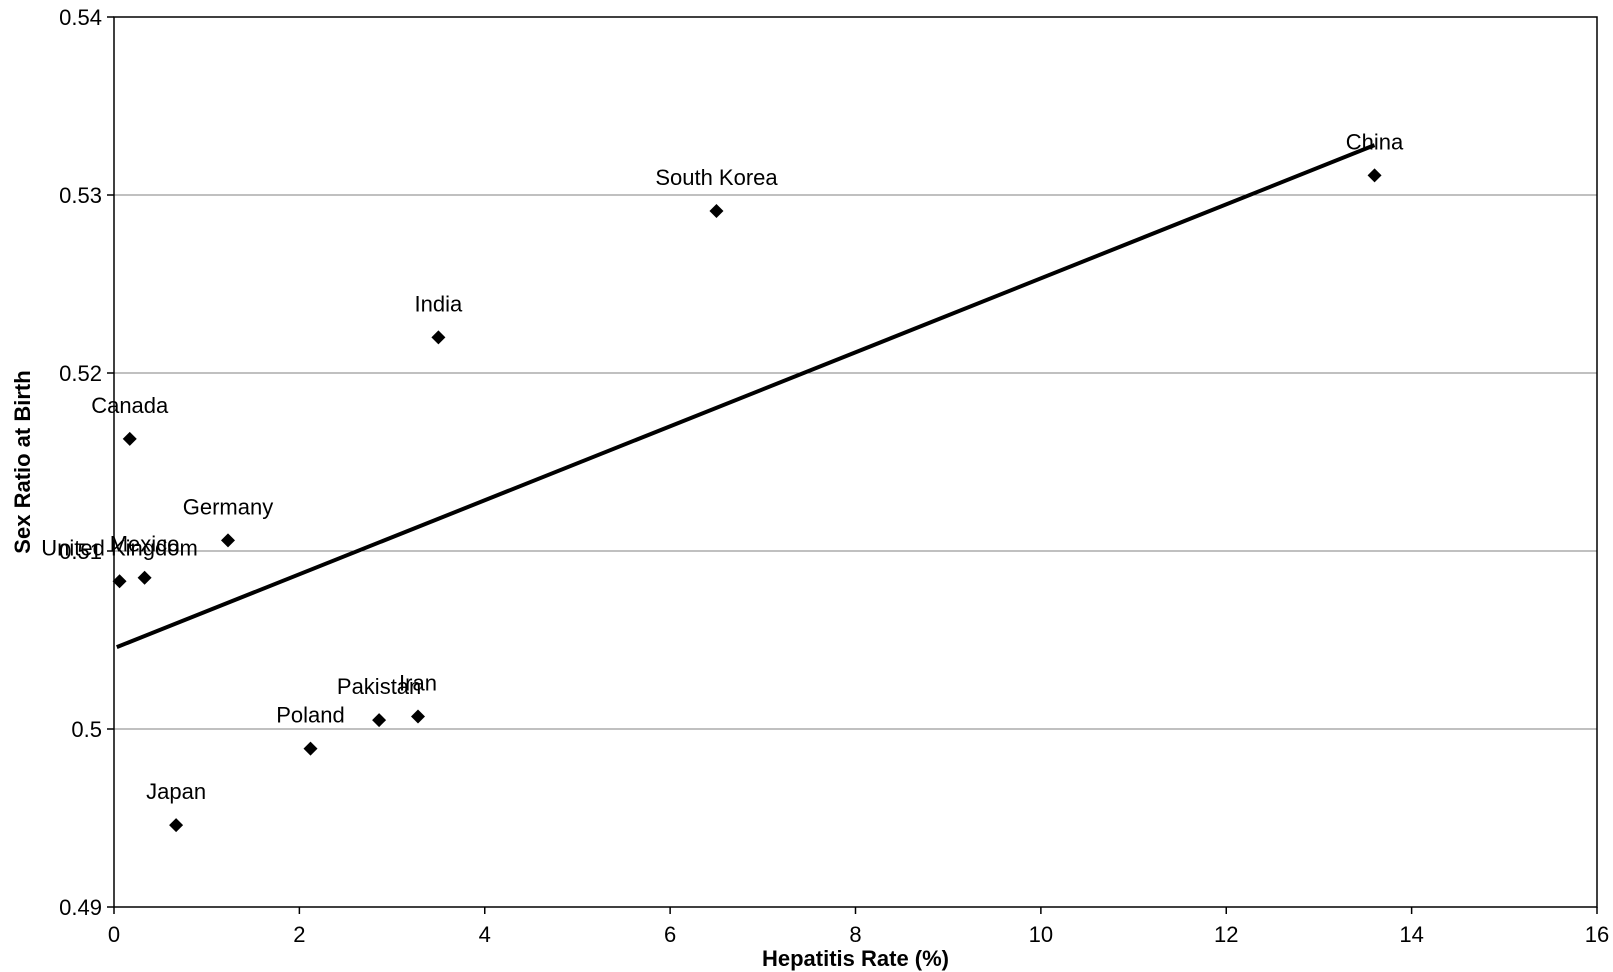  Describe the element at coordinates (80, 17) in the screenshot. I see `y-tick-label: 0.54` at that location.